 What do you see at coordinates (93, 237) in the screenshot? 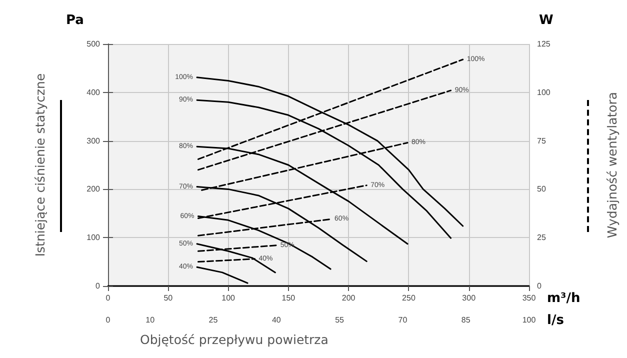
I see `y-tick-label: 100` at bounding box center [93, 237].